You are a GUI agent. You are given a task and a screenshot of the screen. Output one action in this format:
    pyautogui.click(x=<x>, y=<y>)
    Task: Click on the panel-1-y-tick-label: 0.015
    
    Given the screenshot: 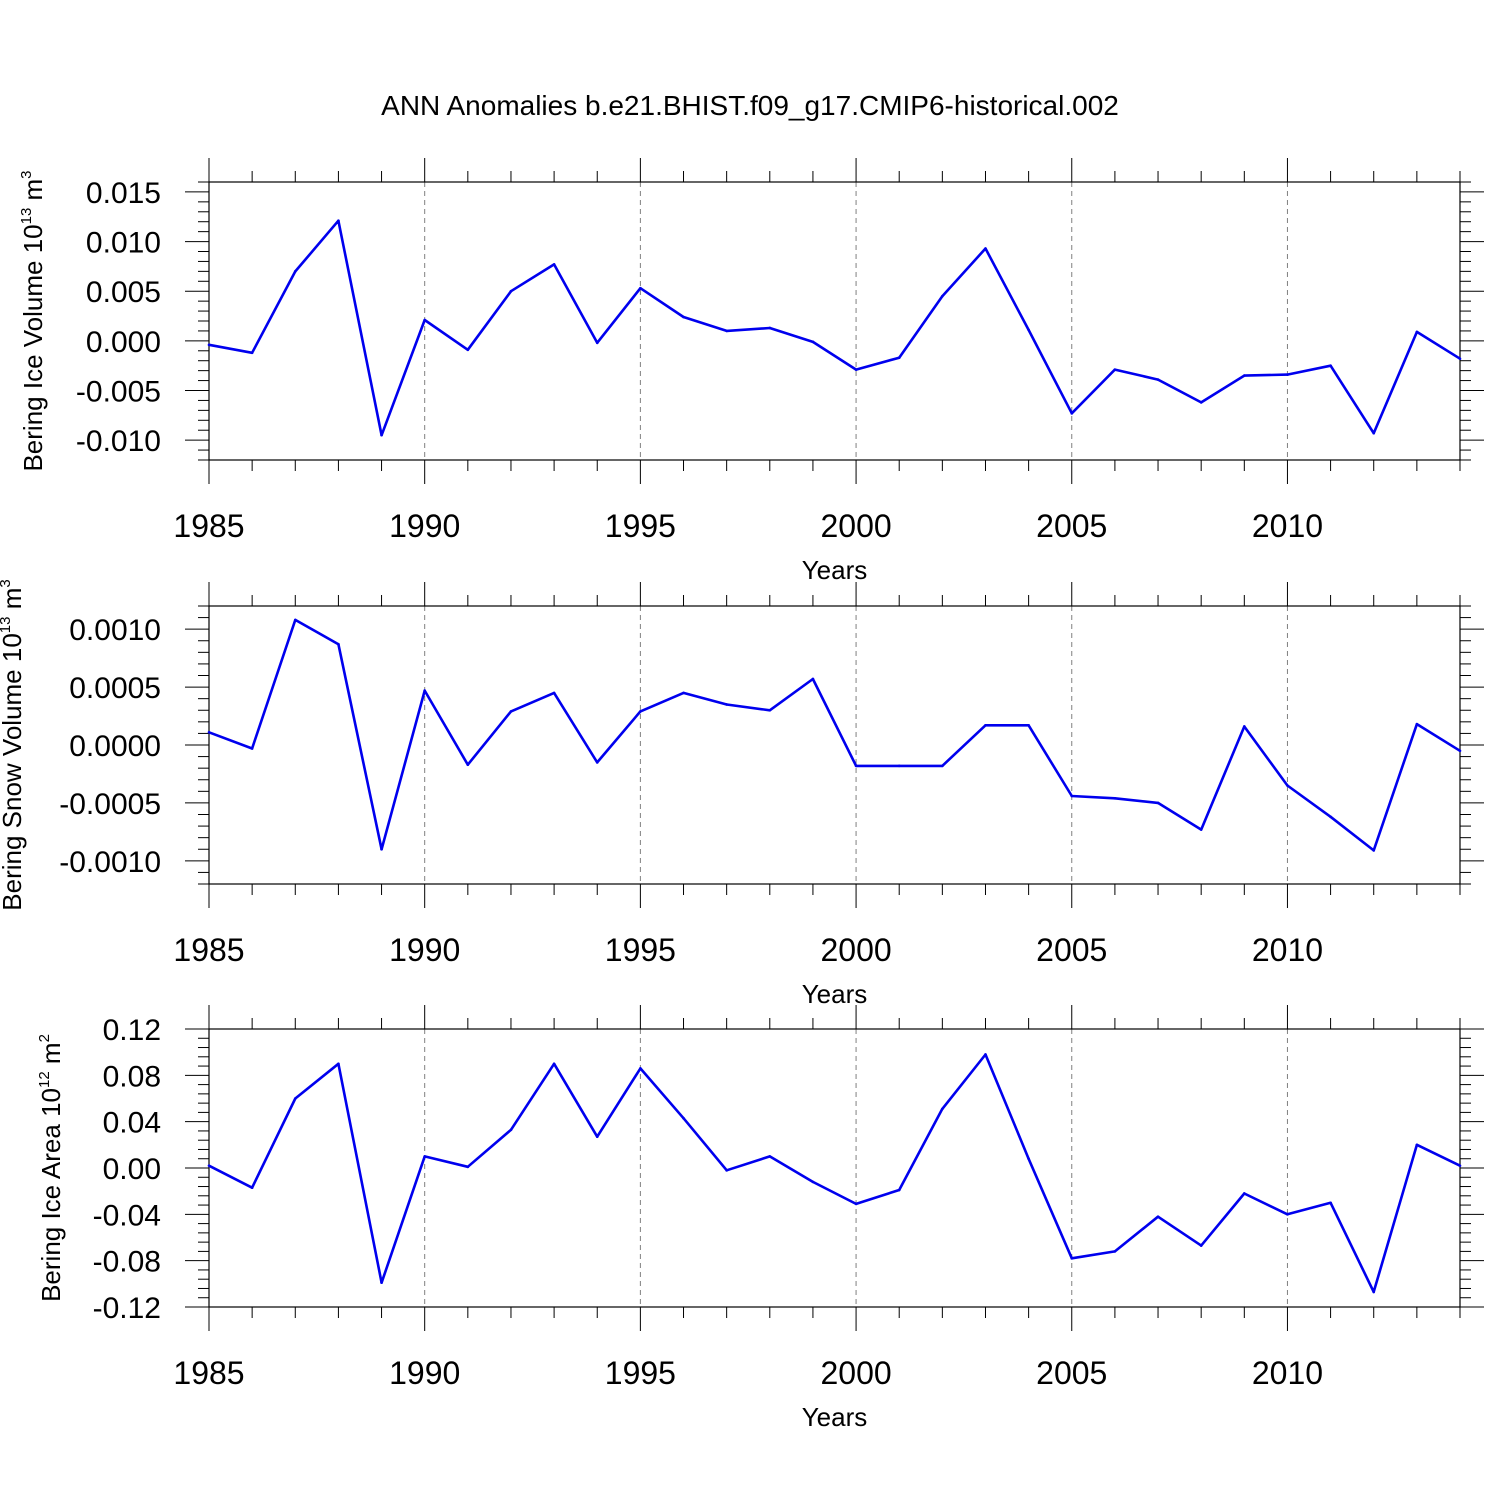 What is the action you would take?
    pyautogui.click(x=123, y=193)
    